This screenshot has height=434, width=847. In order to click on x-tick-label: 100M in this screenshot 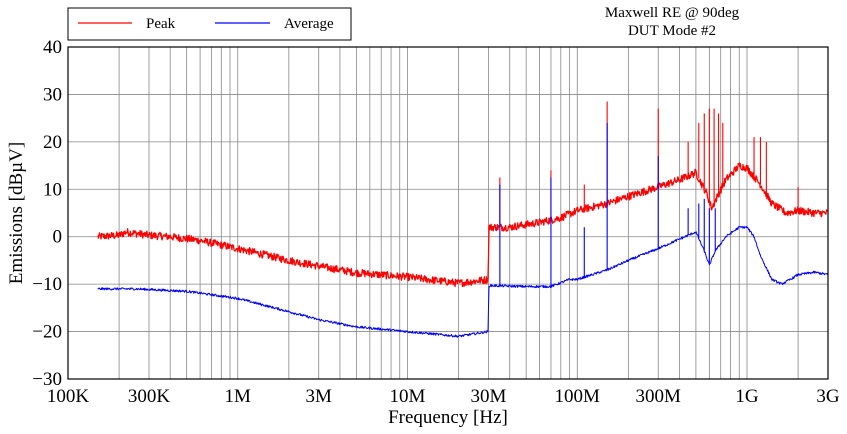, I will do `click(578, 396)`.